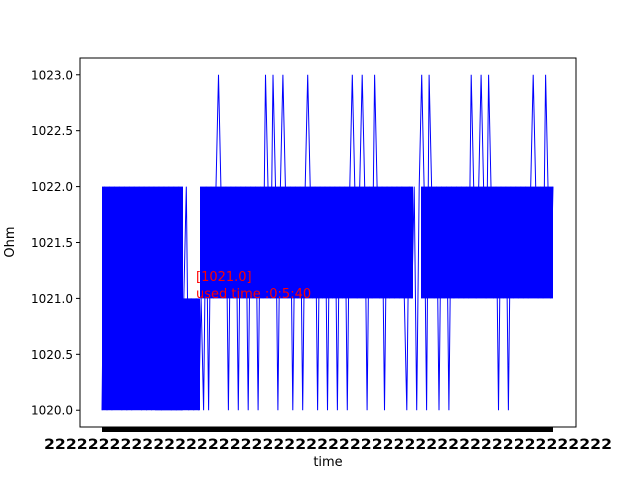  What do you see at coordinates (52, 243) in the screenshot?
I see `y-tick-label: 1021.5` at bounding box center [52, 243].